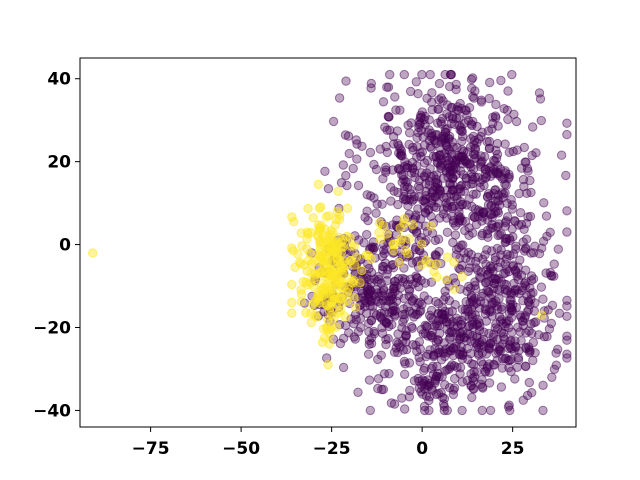 This screenshot has height=480, width=640. What do you see at coordinates (513, 449) in the screenshot?
I see `x-tick-label: 25` at bounding box center [513, 449].